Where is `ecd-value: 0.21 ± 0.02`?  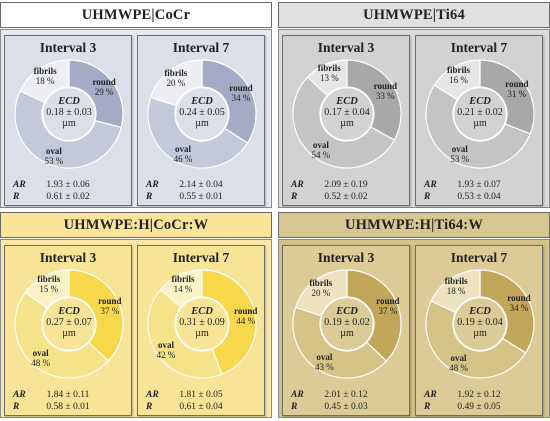
ecd-value: 0.21 ± 0.02 is located at coordinates (480, 112).